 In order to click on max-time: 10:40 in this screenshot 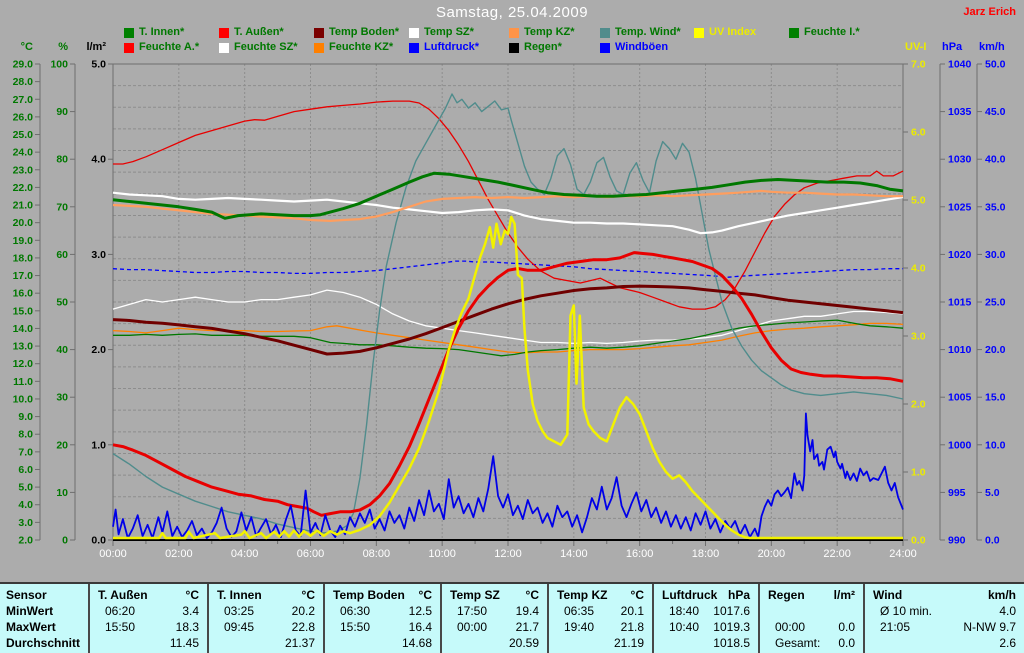, I will do `click(684, 626)`.